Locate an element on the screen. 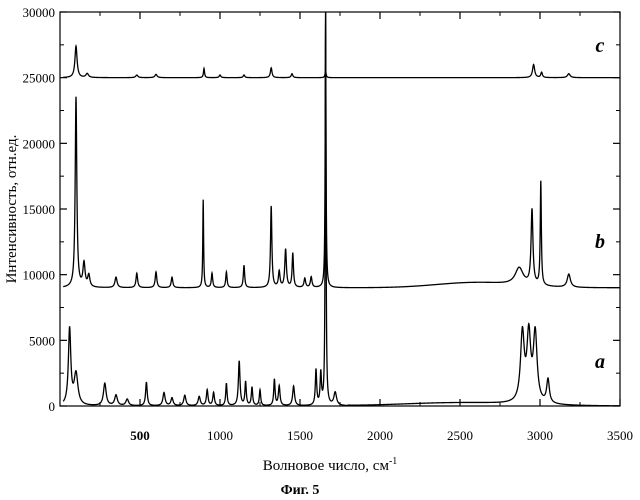 This screenshot has height=500, width=640. y-tick-label-15000: 15000 is located at coordinates (39, 209).